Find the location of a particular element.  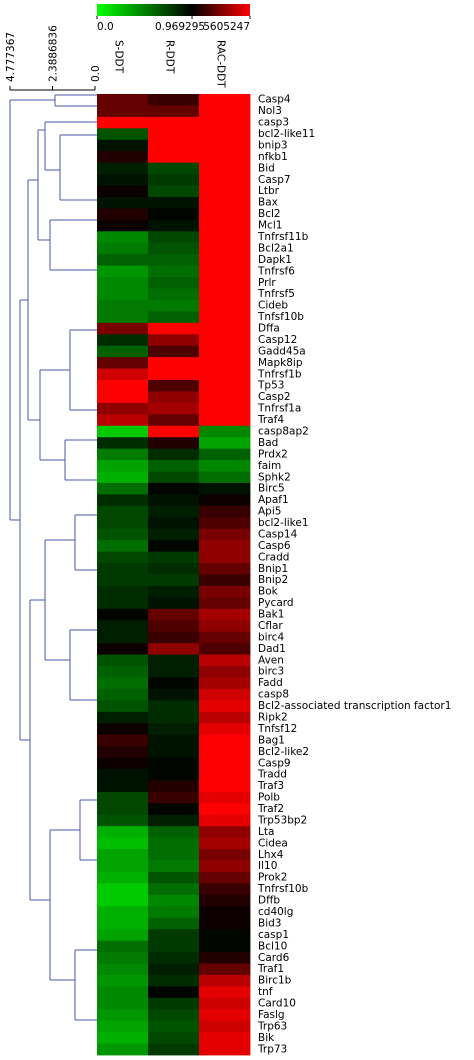

row-label: Bax is located at coordinates (268, 203).